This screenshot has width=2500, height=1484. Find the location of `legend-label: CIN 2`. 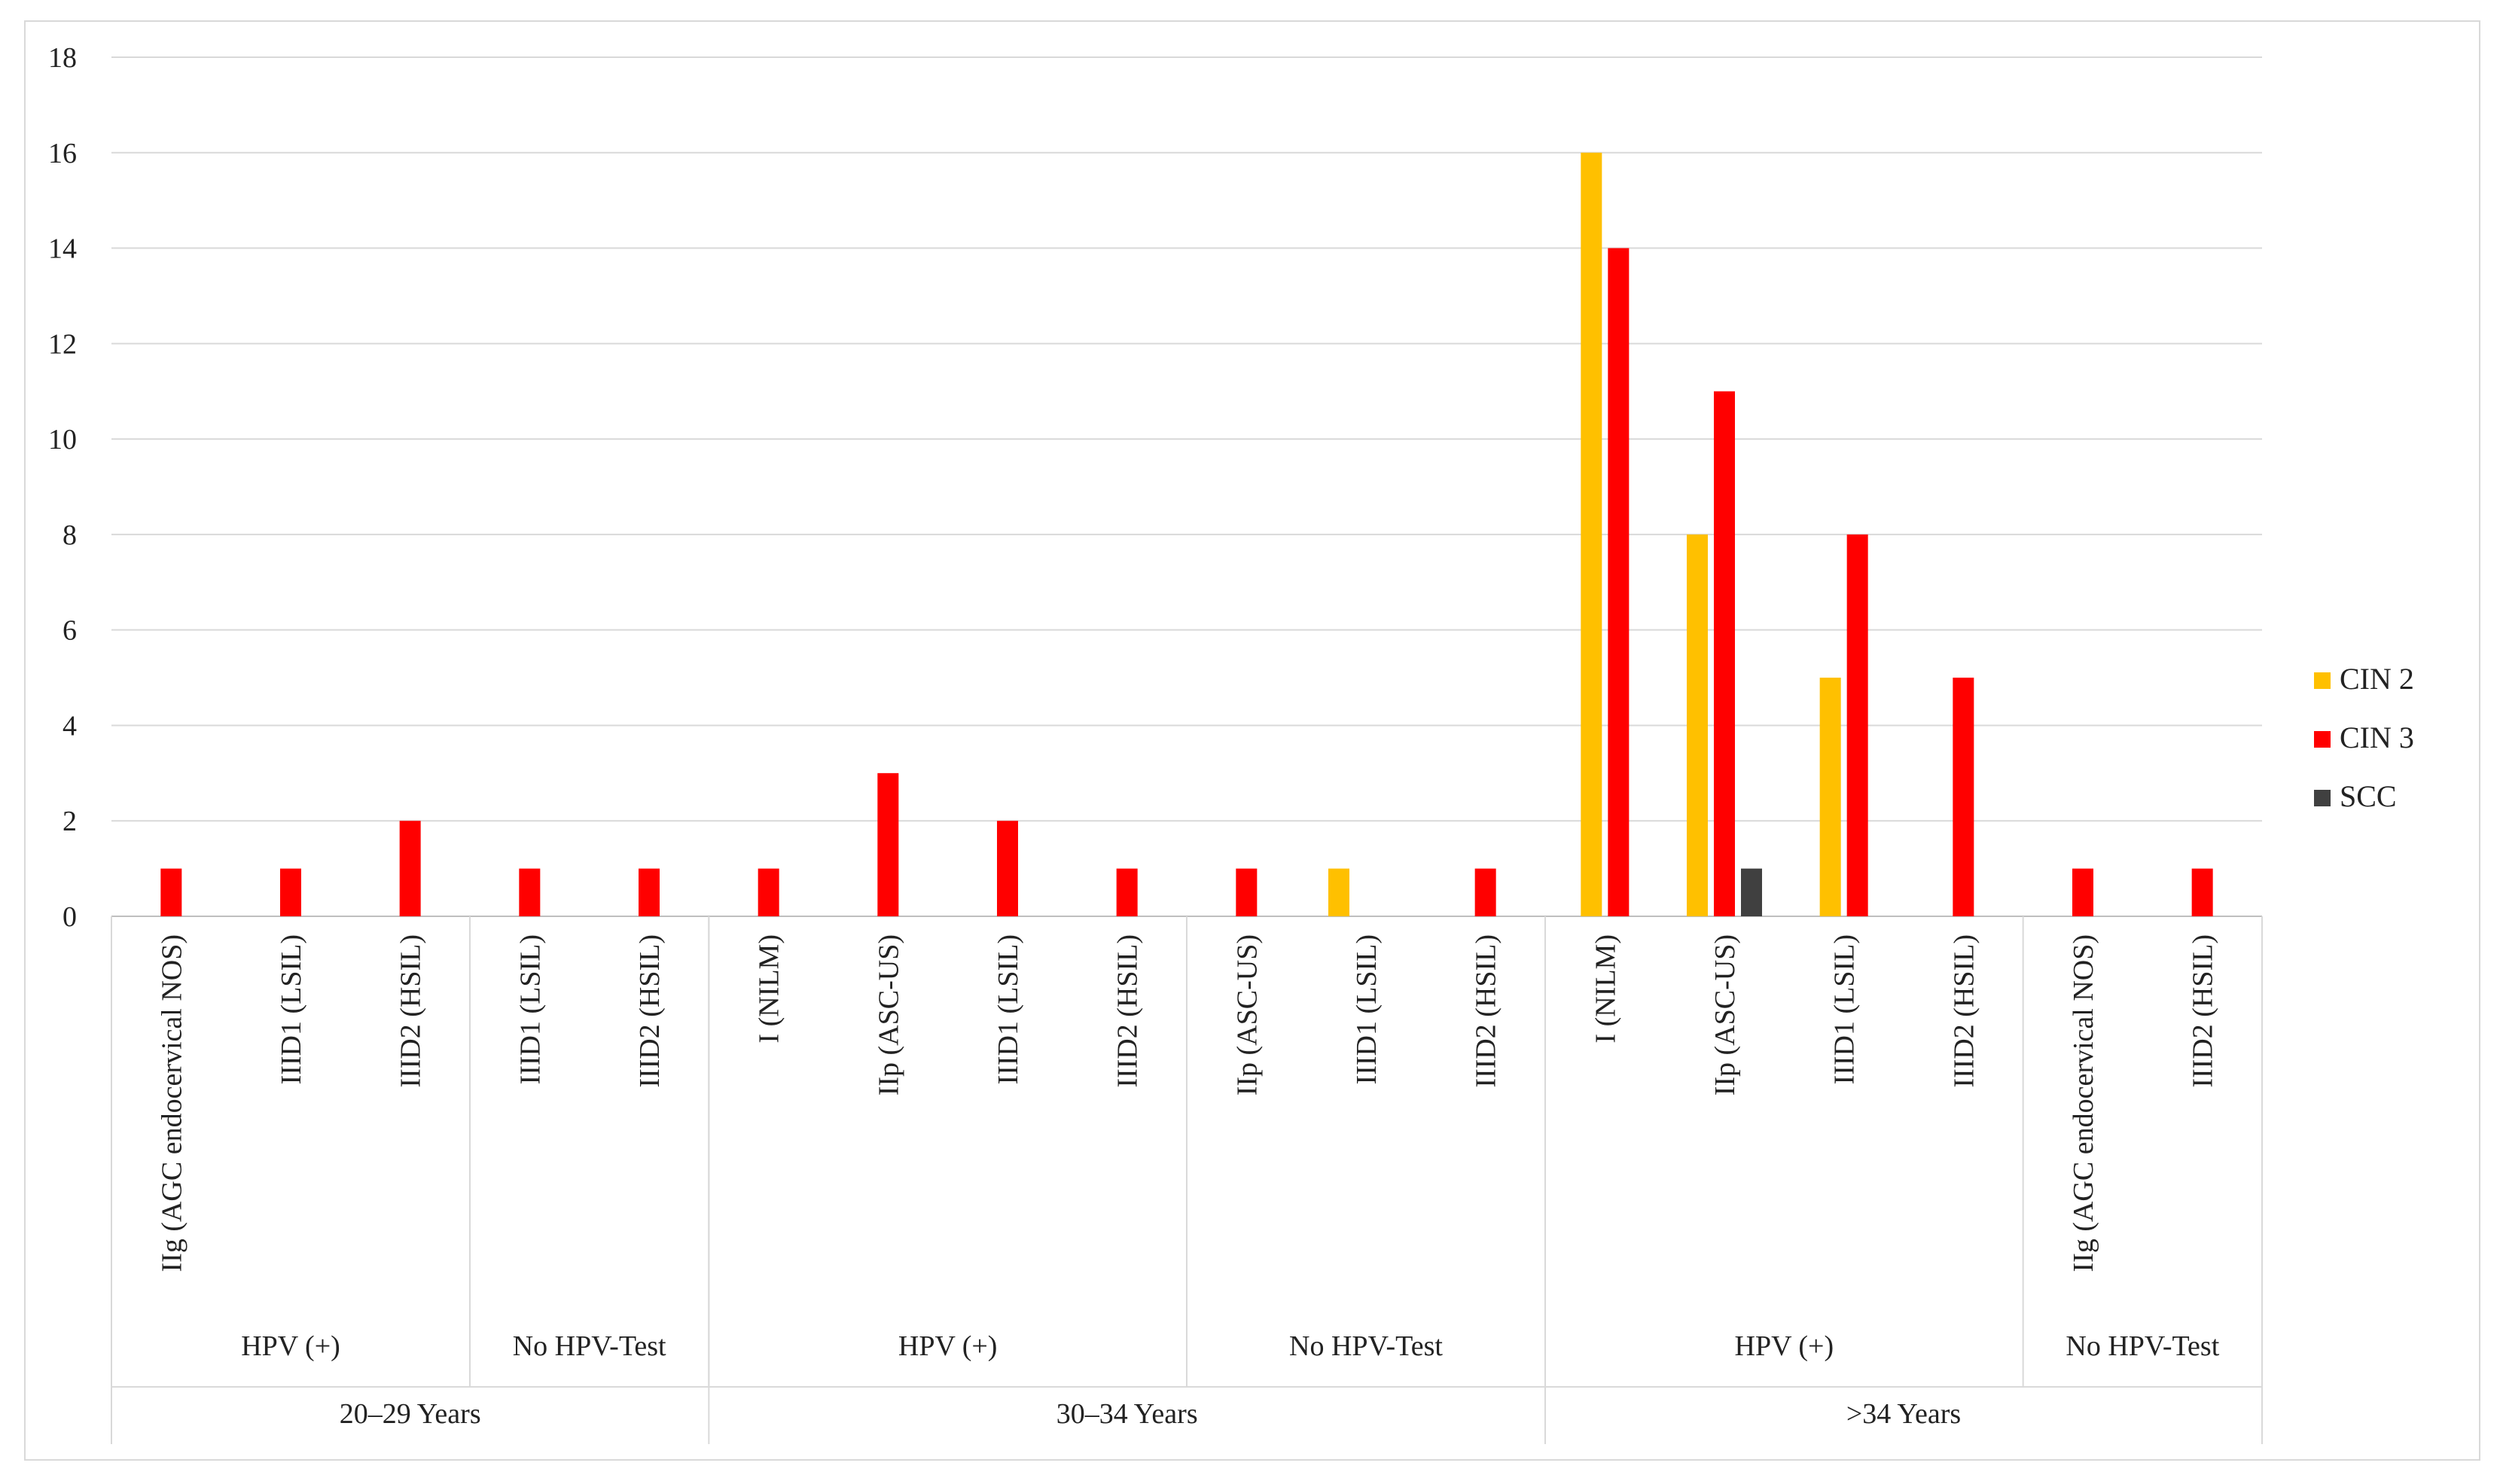

legend-label: CIN 2 is located at coordinates (2377, 679).